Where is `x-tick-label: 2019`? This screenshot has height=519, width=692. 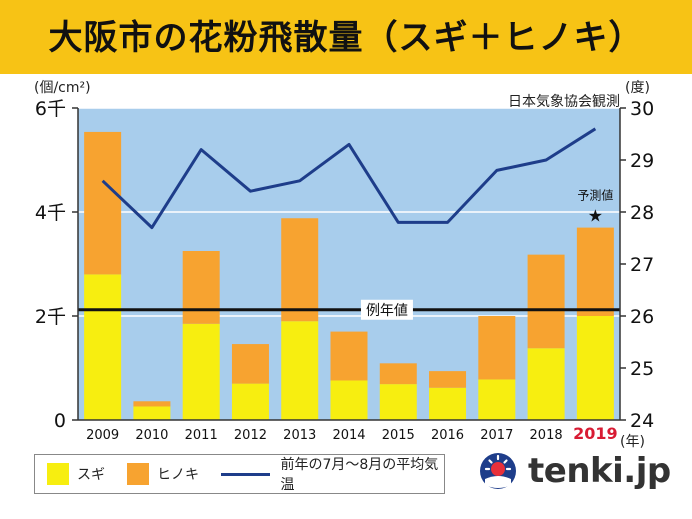 x-tick-label: 2019 is located at coordinates (595, 433).